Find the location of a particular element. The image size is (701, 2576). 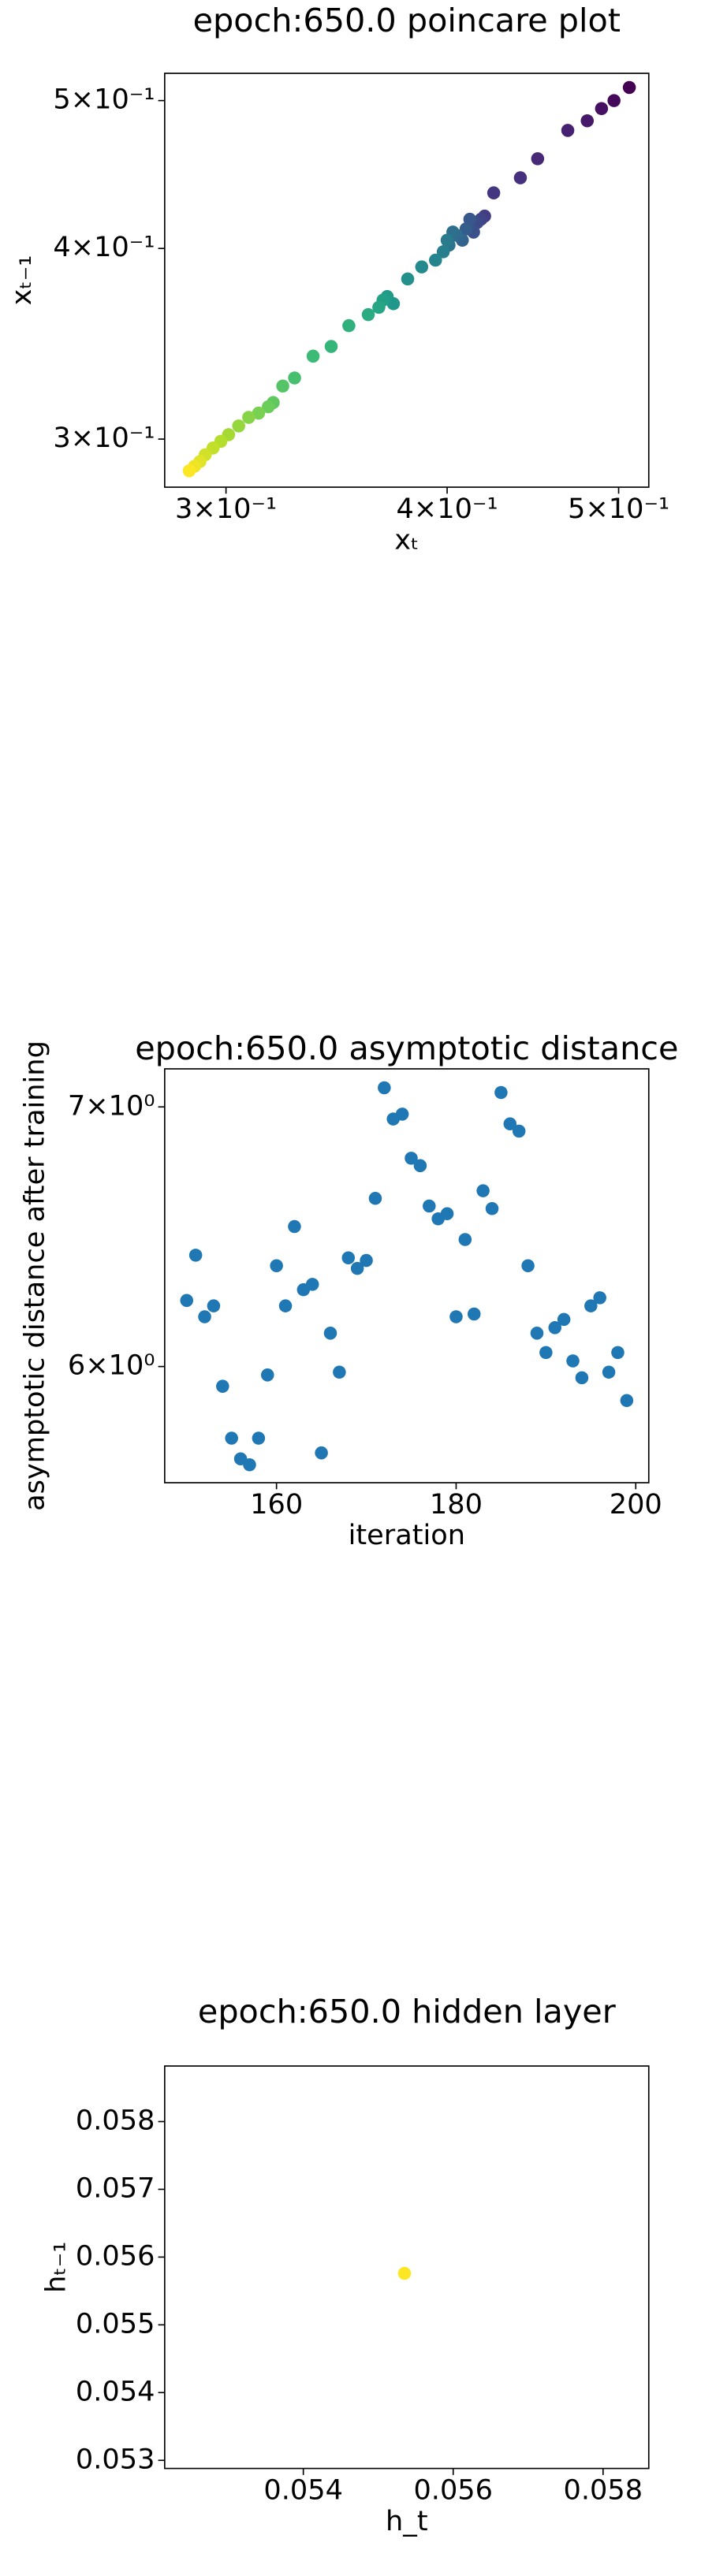

y-tick-label: 5×10⁻¹ is located at coordinates (104, 100).